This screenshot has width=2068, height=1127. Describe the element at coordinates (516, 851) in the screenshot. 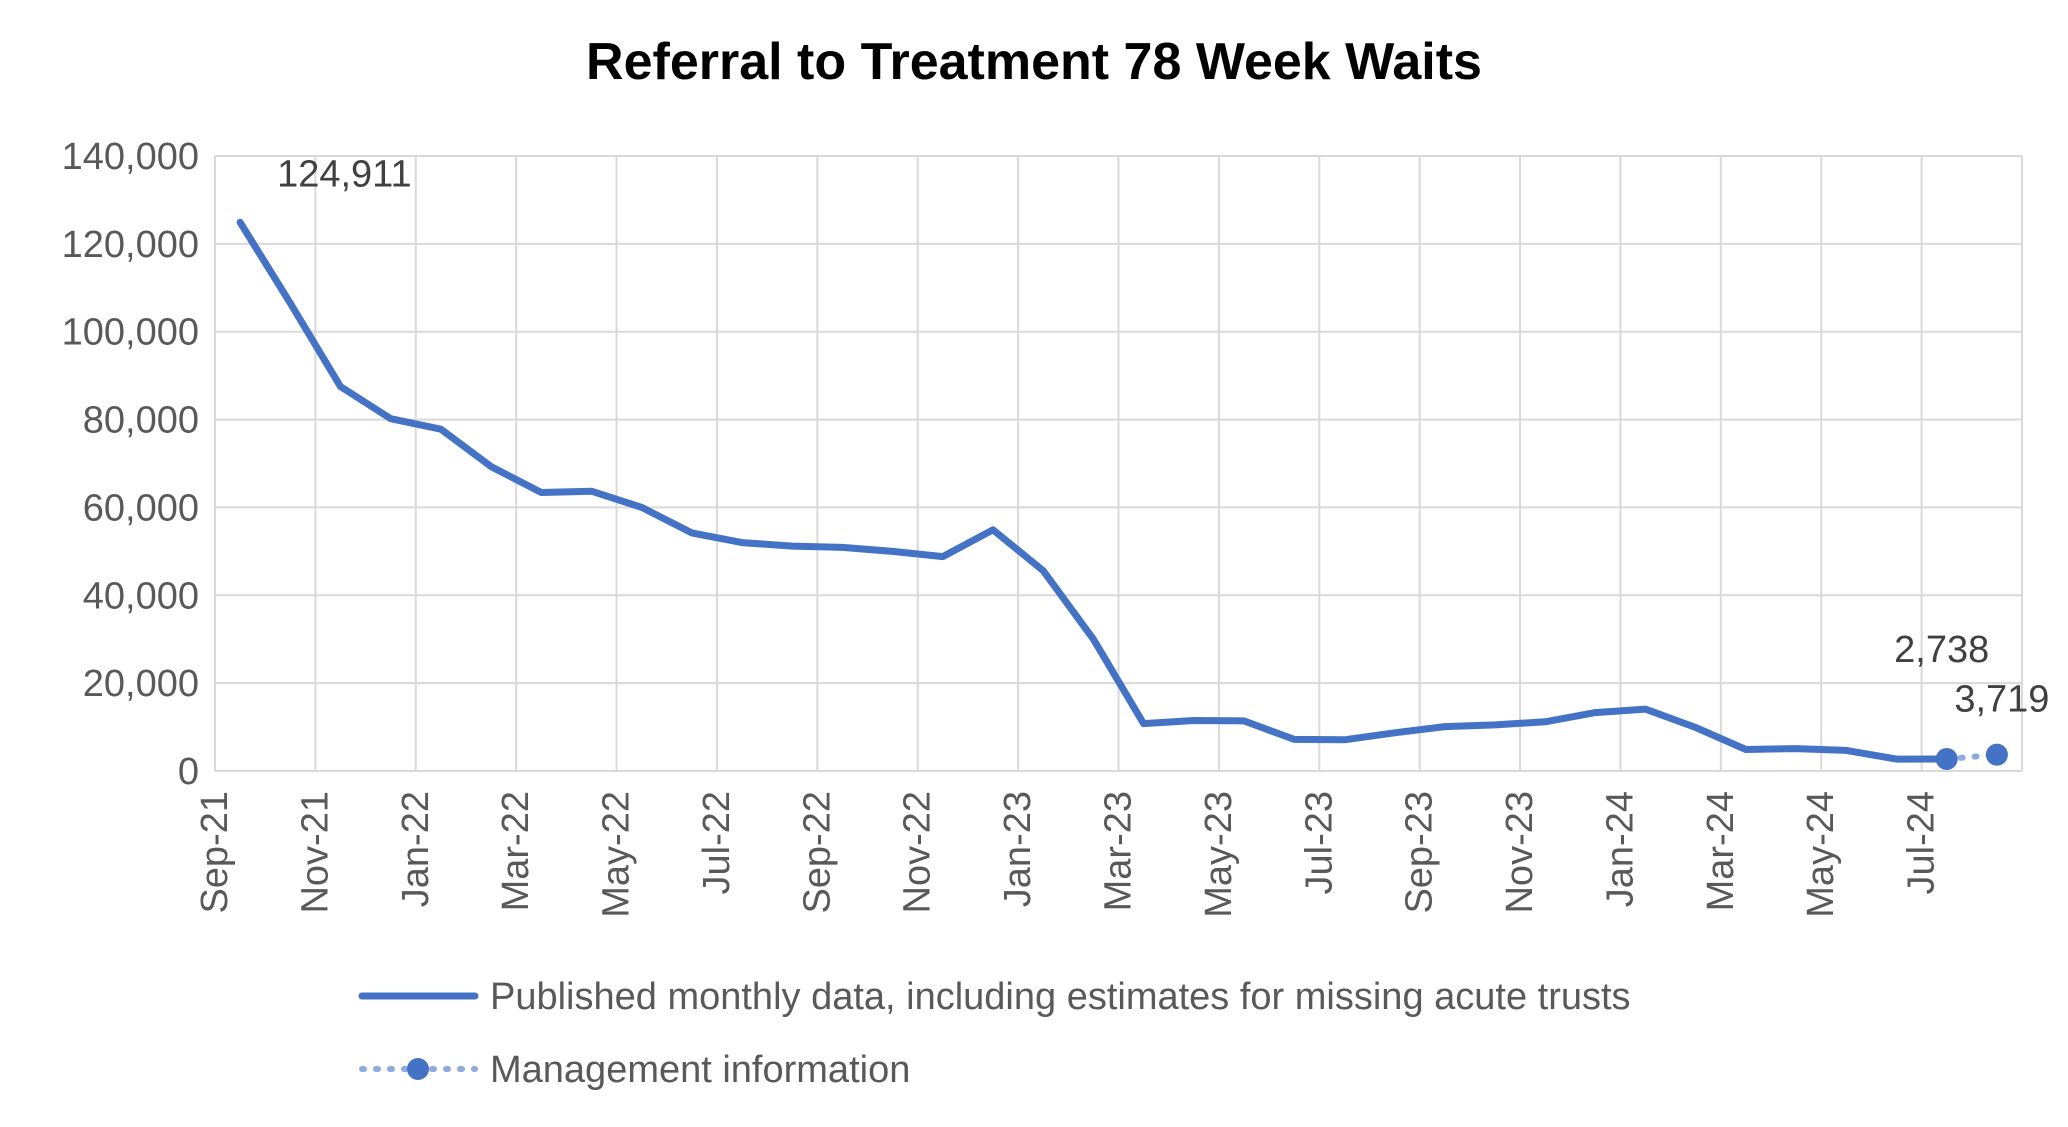

I see `x-tick-label: Mar-22` at that location.